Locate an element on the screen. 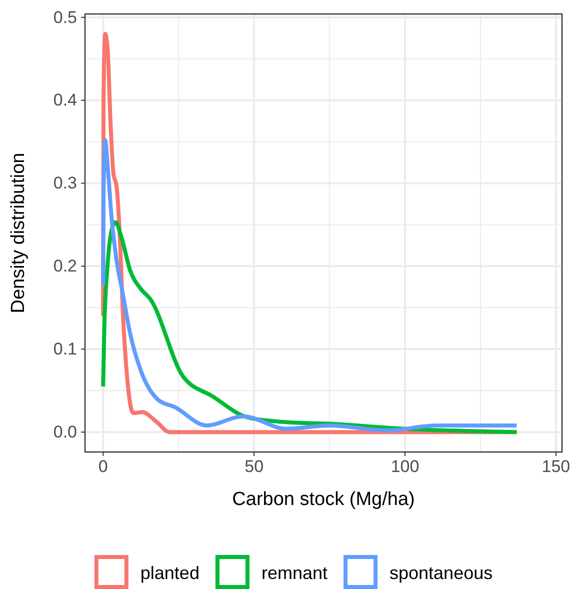 Image resolution: width=587 pixels, height=589 pixels. y-tick-label: 0.1 is located at coordinates (65, 349).